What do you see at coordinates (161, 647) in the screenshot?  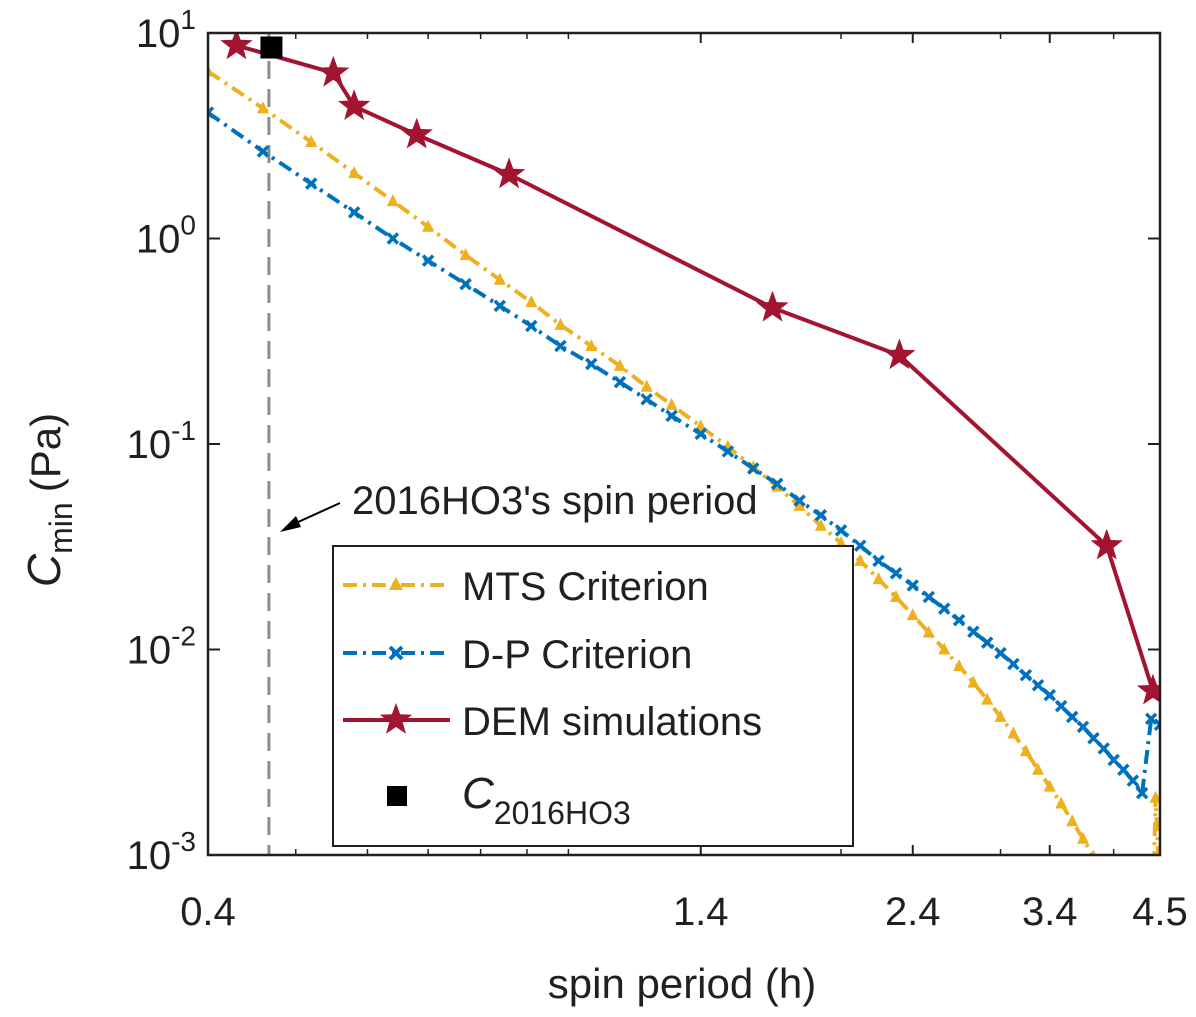 I see `y-tick-label: 10⁻²` at bounding box center [161, 647].